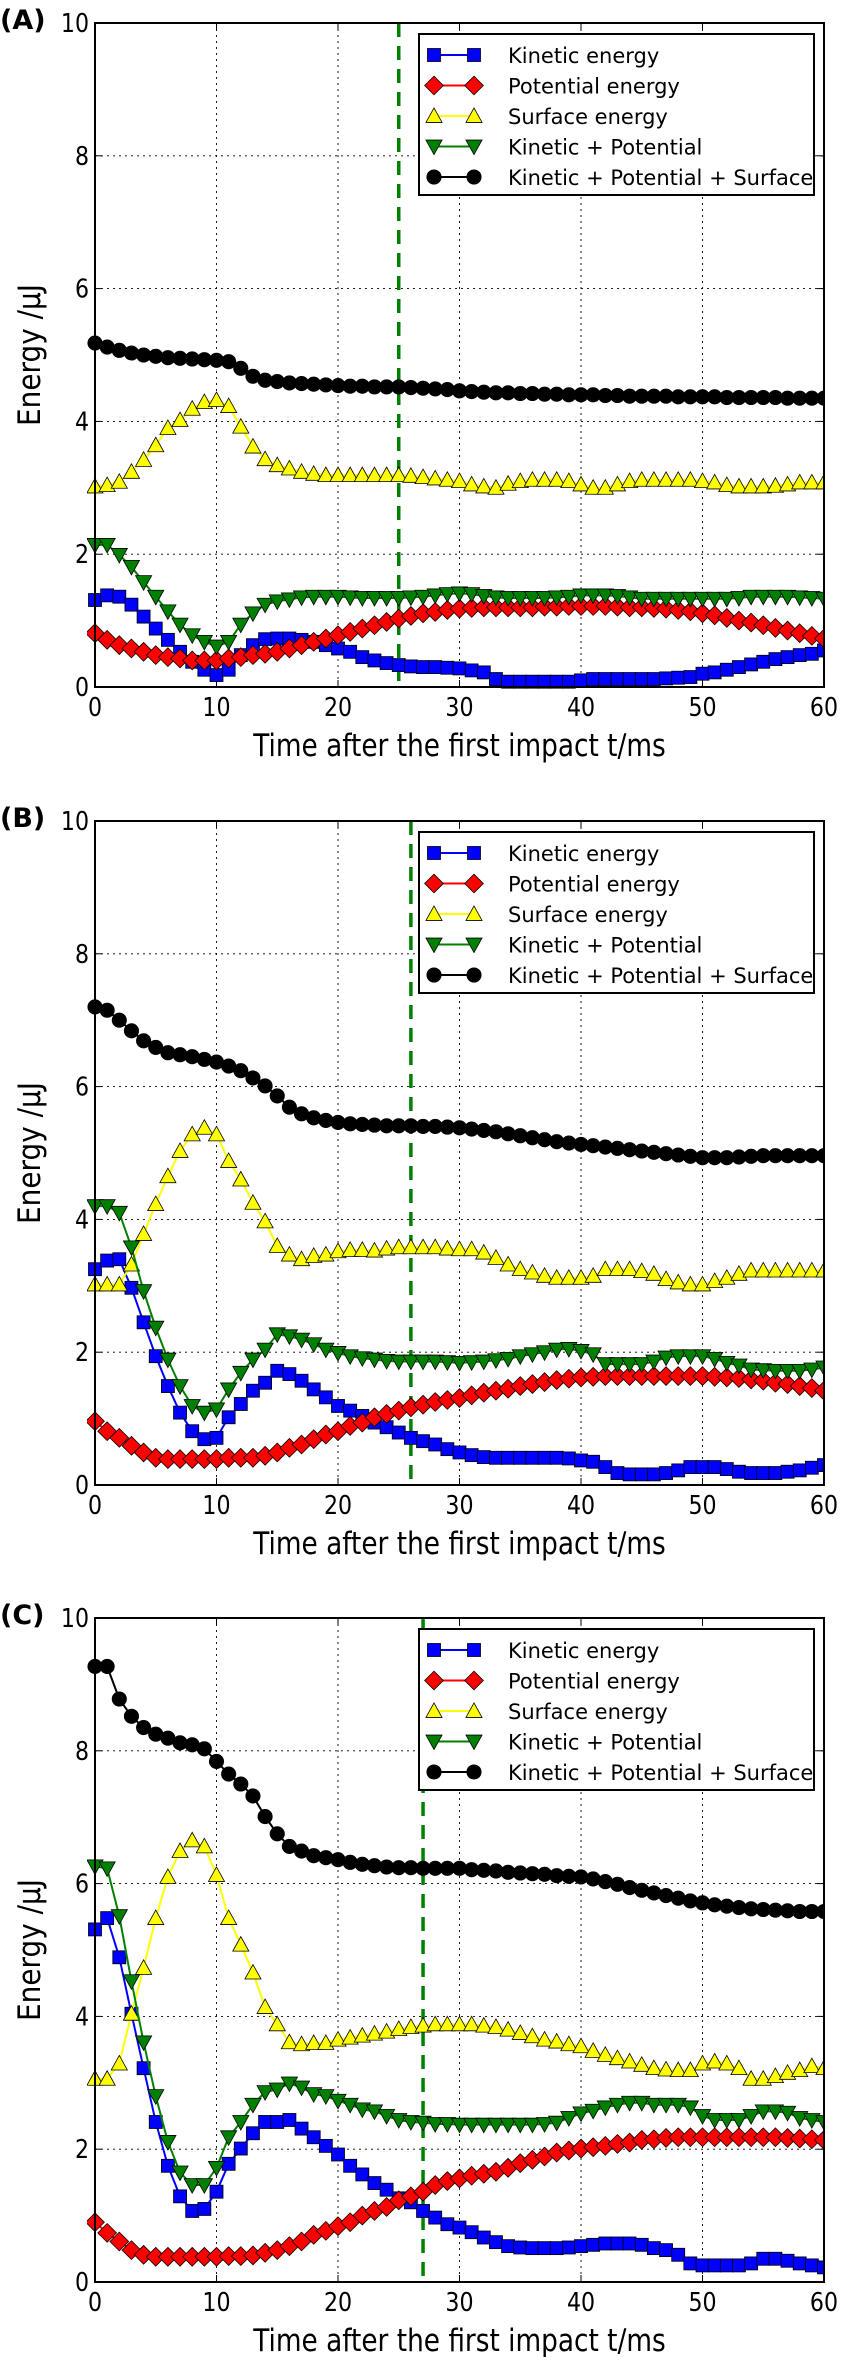  Describe the element at coordinates (546, 117) in the screenshot. I see `legend-entry: Surface energy` at that location.